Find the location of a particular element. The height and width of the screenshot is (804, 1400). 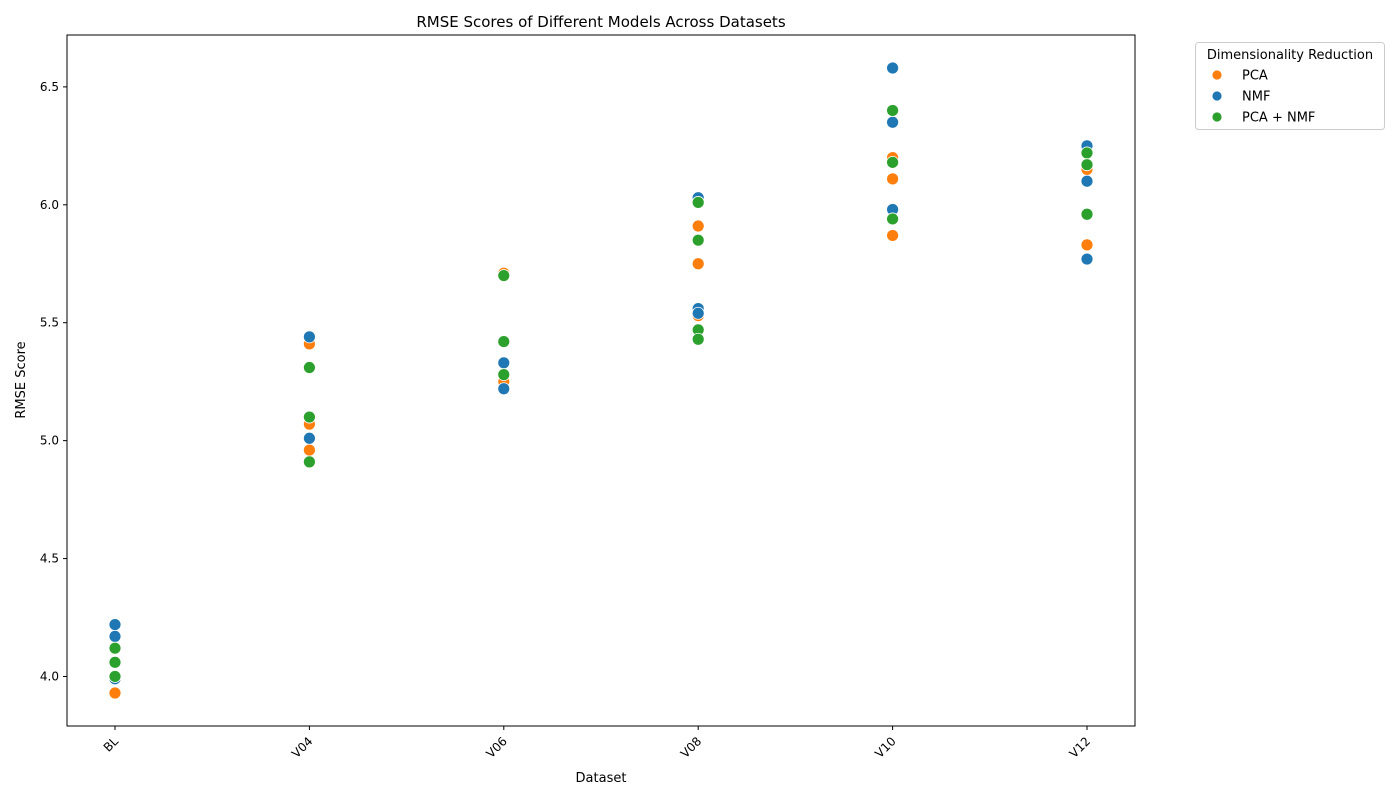

y-tick-label: 6.0 is located at coordinates (49, 205).